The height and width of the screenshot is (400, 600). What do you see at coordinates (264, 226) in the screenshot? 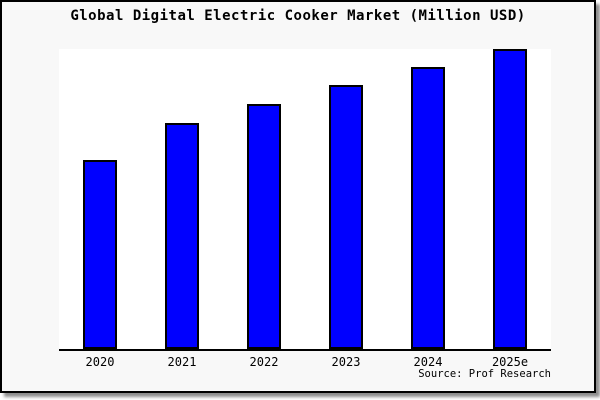
I see `bar-2022` at bounding box center [264, 226].